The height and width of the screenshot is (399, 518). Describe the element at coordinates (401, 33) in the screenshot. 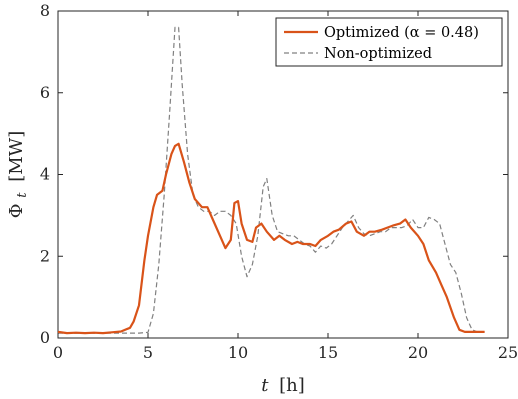

I see `legend-label-optimized: Optimized (α = 0.48)` at that location.